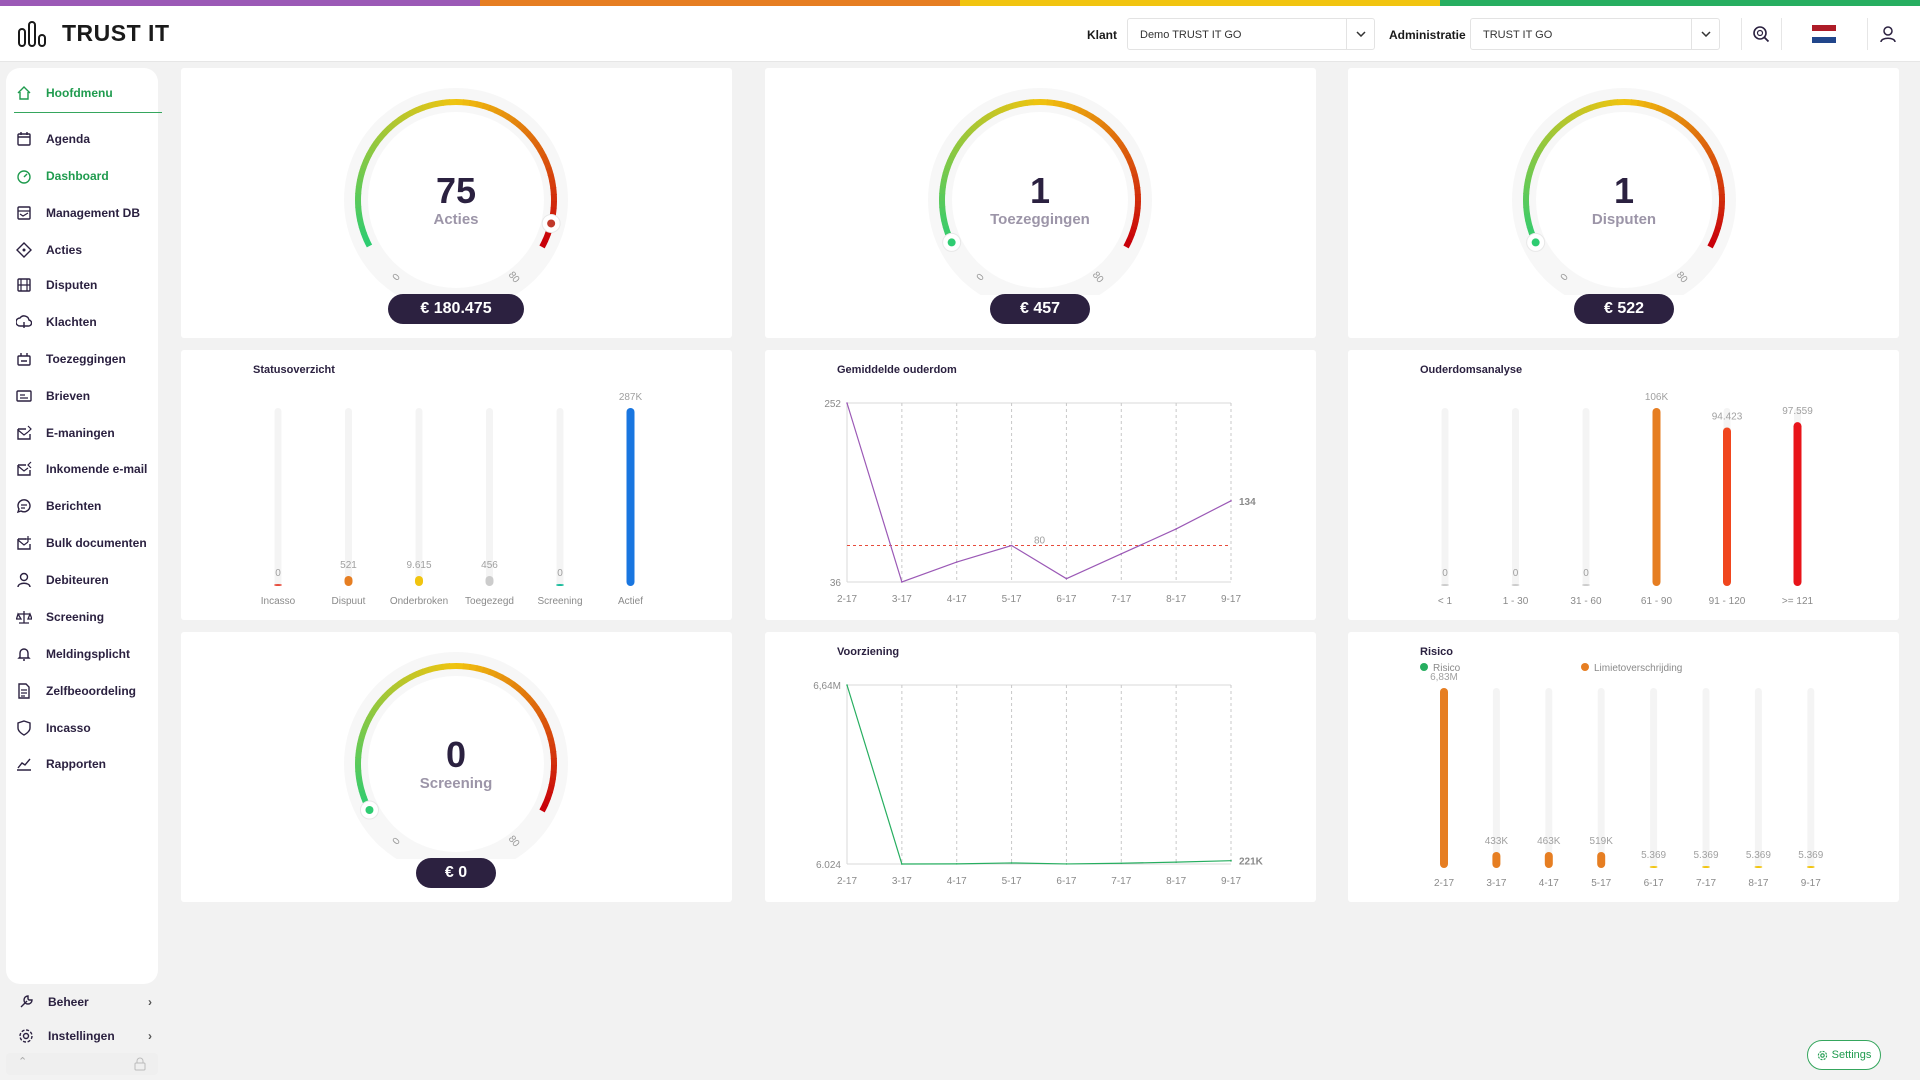 The width and height of the screenshot is (1920, 1080). I want to click on sidebar-item-label: Instellingen, so click(81, 1036).